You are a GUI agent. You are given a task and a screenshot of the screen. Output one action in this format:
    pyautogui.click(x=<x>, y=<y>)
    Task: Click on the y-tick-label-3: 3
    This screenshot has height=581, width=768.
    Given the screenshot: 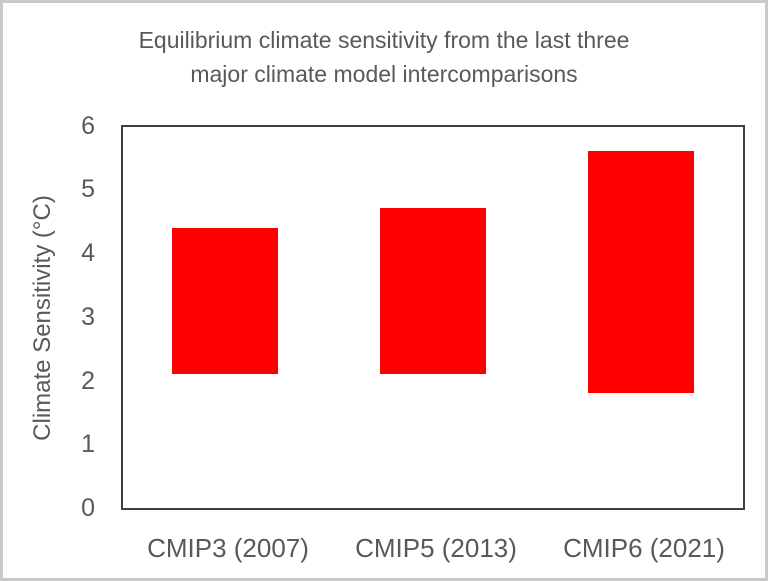 What is the action you would take?
    pyautogui.click(x=88, y=316)
    